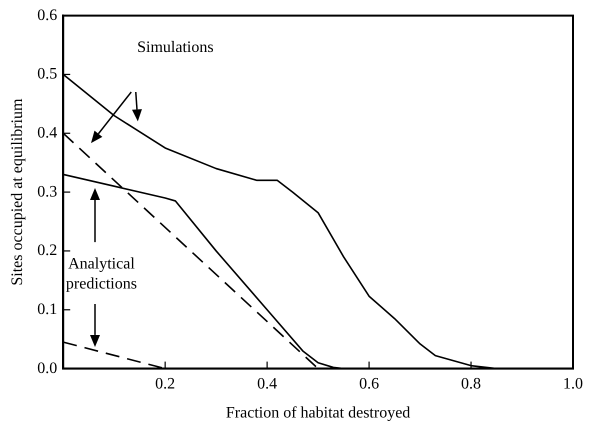 The image size is (595, 431). Describe the element at coordinates (573, 383) in the screenshot. I see `x-tick-label: 1.0` at that location.